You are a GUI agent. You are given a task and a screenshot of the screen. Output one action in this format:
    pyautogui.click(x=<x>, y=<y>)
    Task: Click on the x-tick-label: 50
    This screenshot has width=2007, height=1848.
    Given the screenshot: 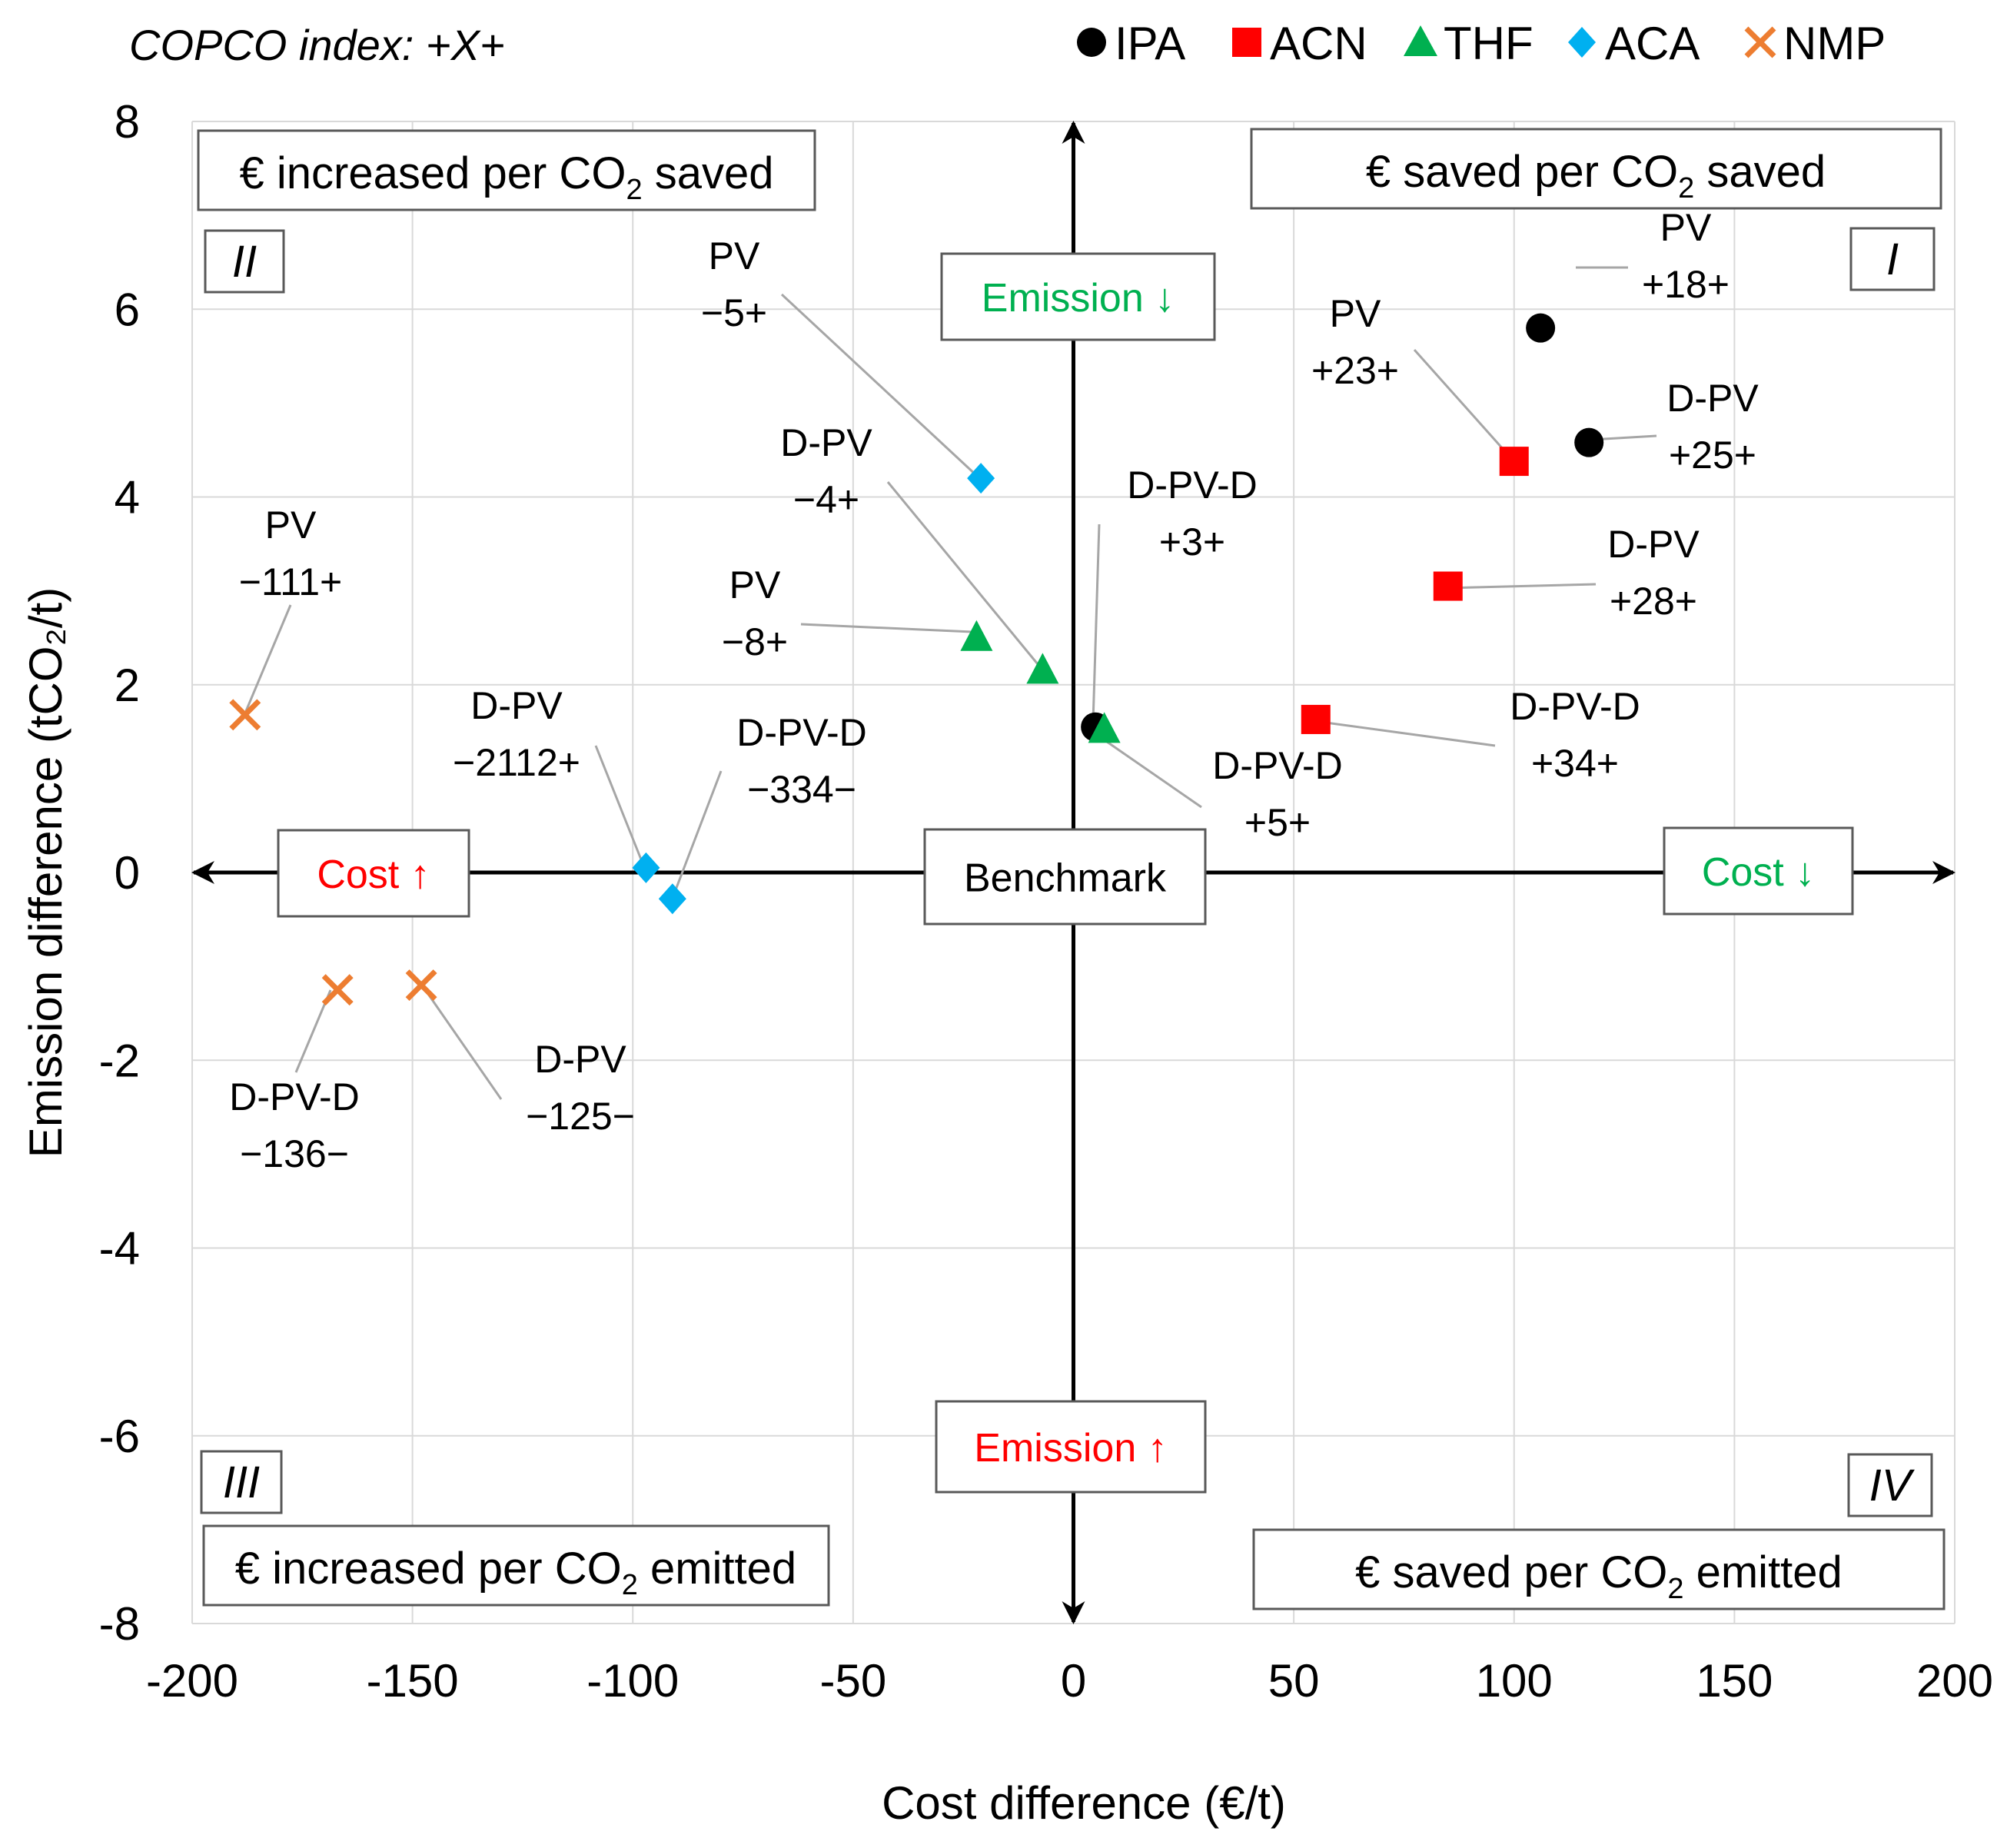 What is the action you would take?
    pyautogui.click(x=1294, y=1681)
    